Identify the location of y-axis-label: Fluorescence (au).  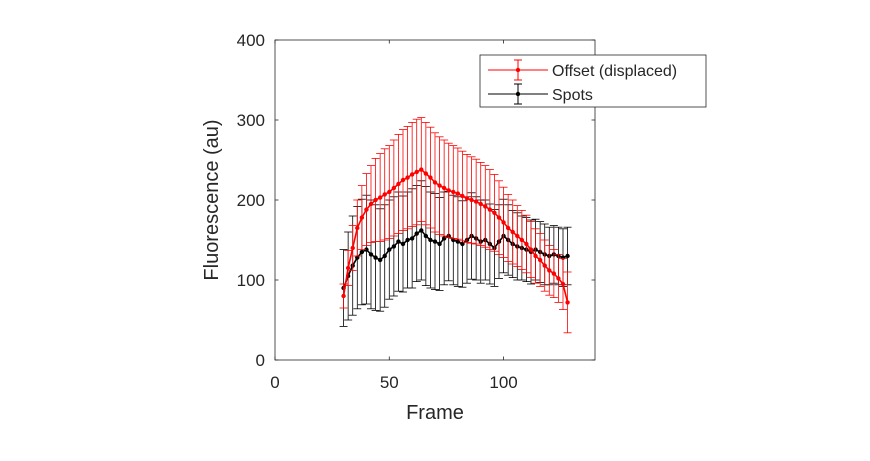
(212, 199).